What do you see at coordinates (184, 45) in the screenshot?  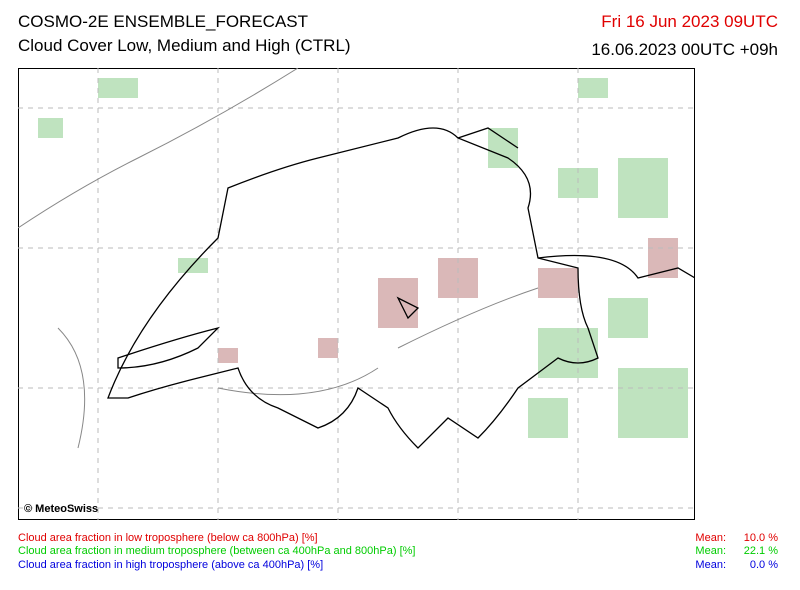 I see `subtitle: Cloud Cover Low, Medium and High (CTRL)` at bounding box center [184, 45].